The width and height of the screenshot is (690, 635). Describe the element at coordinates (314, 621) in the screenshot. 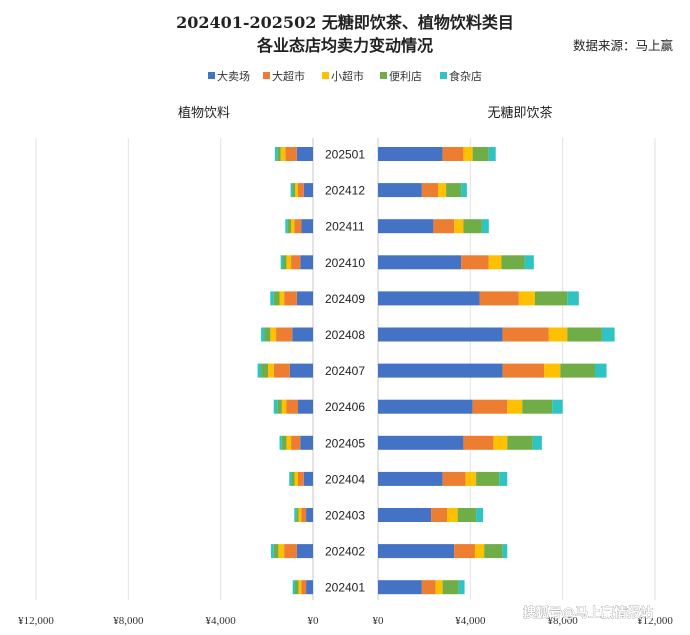

I see `left-tick-label-1: ¥0` at that location.